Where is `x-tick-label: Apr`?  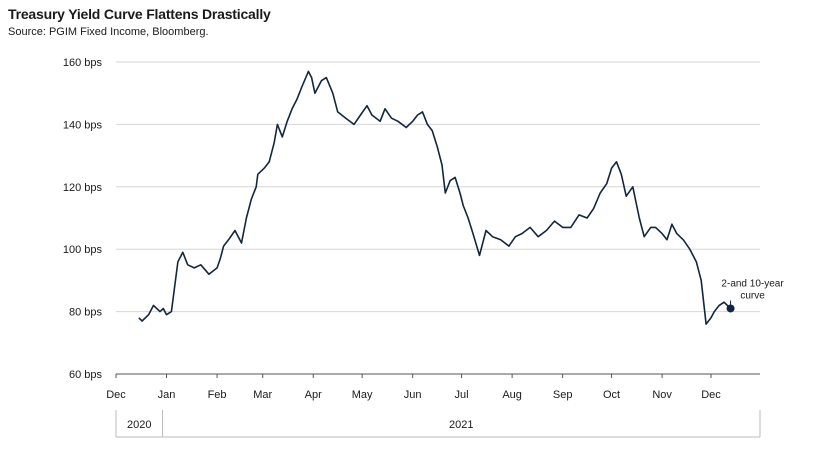 x-tick-label: Apr is located at coordinates (313, 395).